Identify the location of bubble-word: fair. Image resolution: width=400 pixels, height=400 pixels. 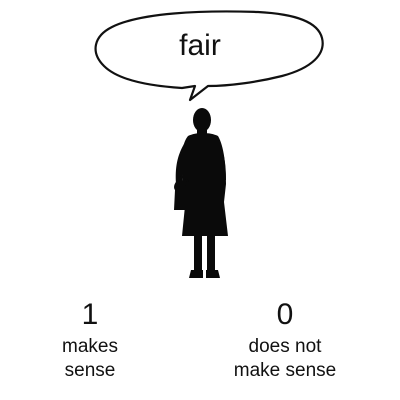
(200, 45).